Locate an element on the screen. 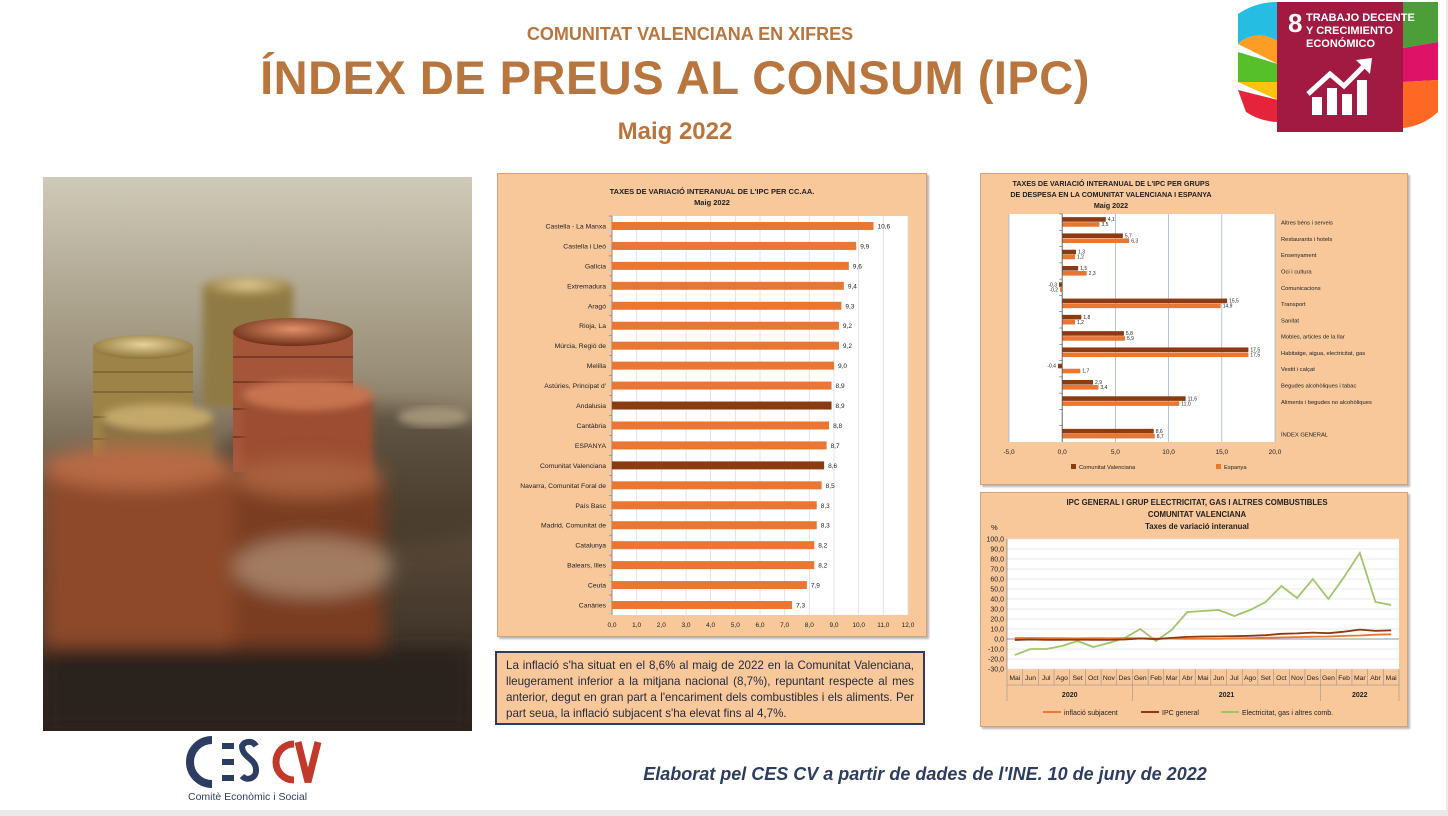 This screenshot has height=816, width=1448. chart2-value-label: 2,3 is located at coordinates (1092, 274).